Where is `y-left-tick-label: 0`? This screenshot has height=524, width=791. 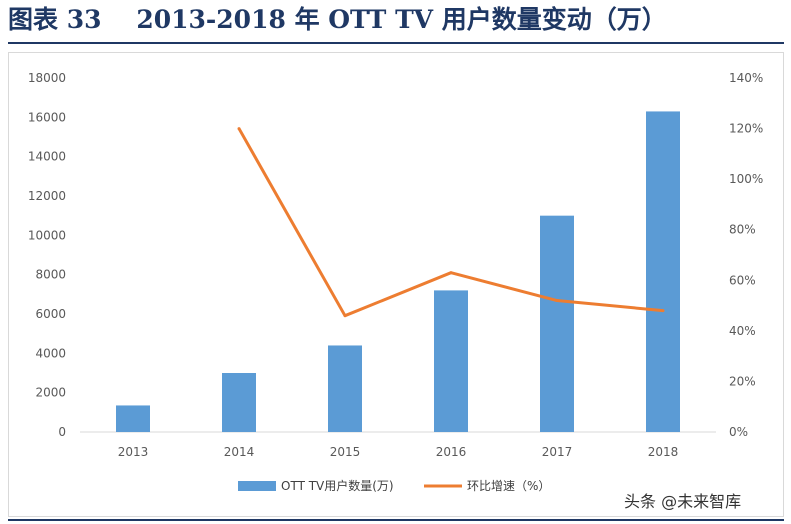 y-left-tick-label: 0 is located at coordinates (62, 432).